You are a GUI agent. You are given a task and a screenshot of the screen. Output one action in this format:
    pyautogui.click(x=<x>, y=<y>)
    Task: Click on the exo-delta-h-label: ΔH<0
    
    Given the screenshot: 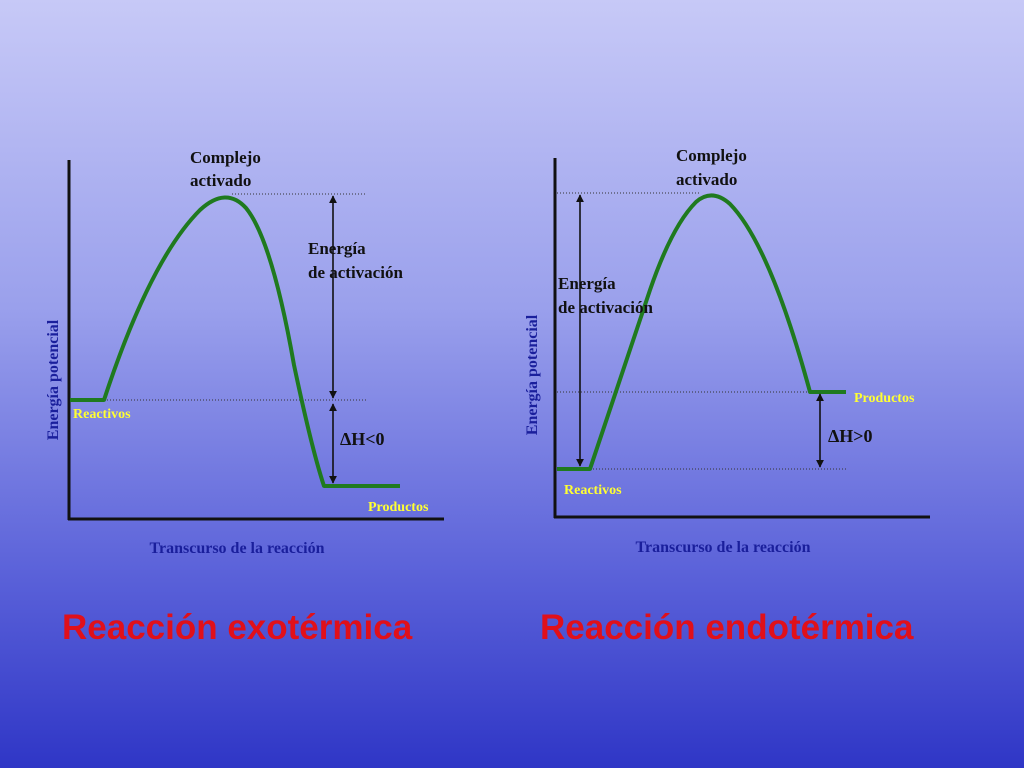 What is the action you would take?
    pyautogui.click(x=362, y=439)
    